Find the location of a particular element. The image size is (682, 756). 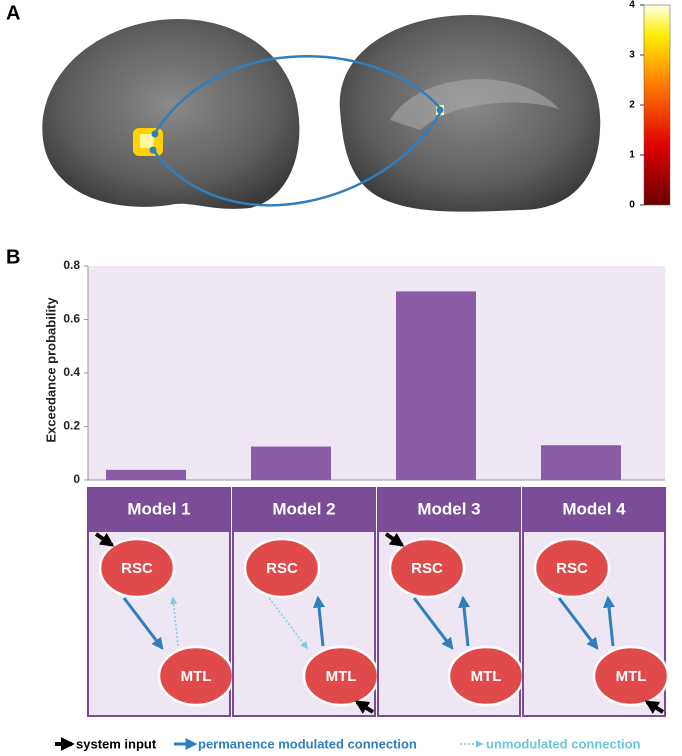

y-tick-label: 0.6 is located at coordinates (71, 319).